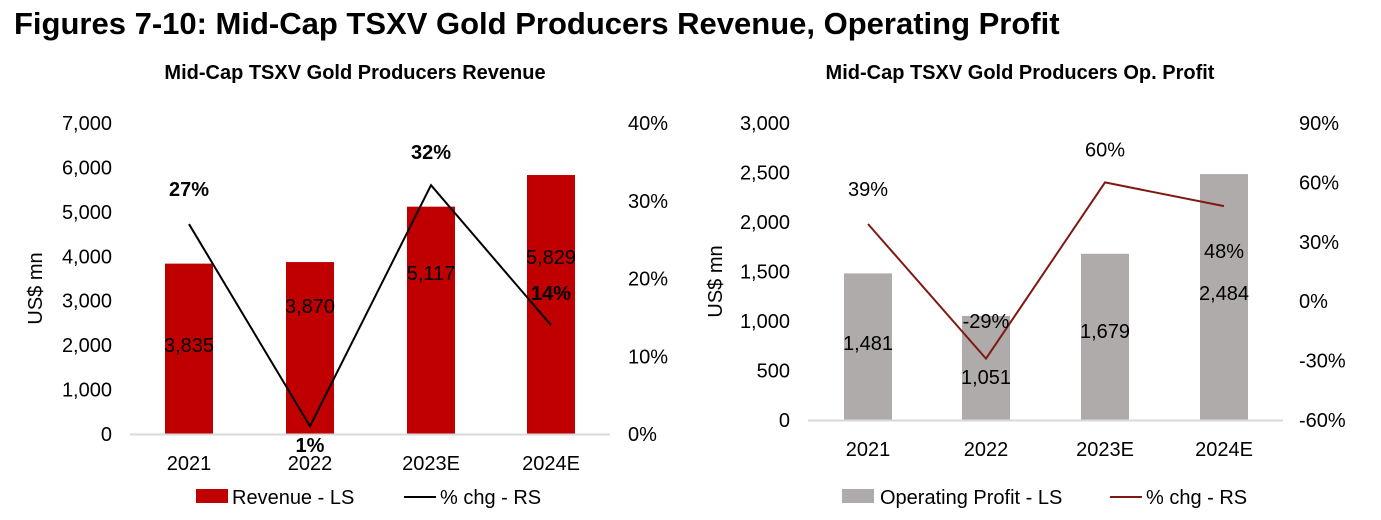 This screenshot has width=1381, height=520. Describe the element at coordinates (765, 174) in the screenshot. I see `op-profit-left-tick-label: 2,500` at that location.